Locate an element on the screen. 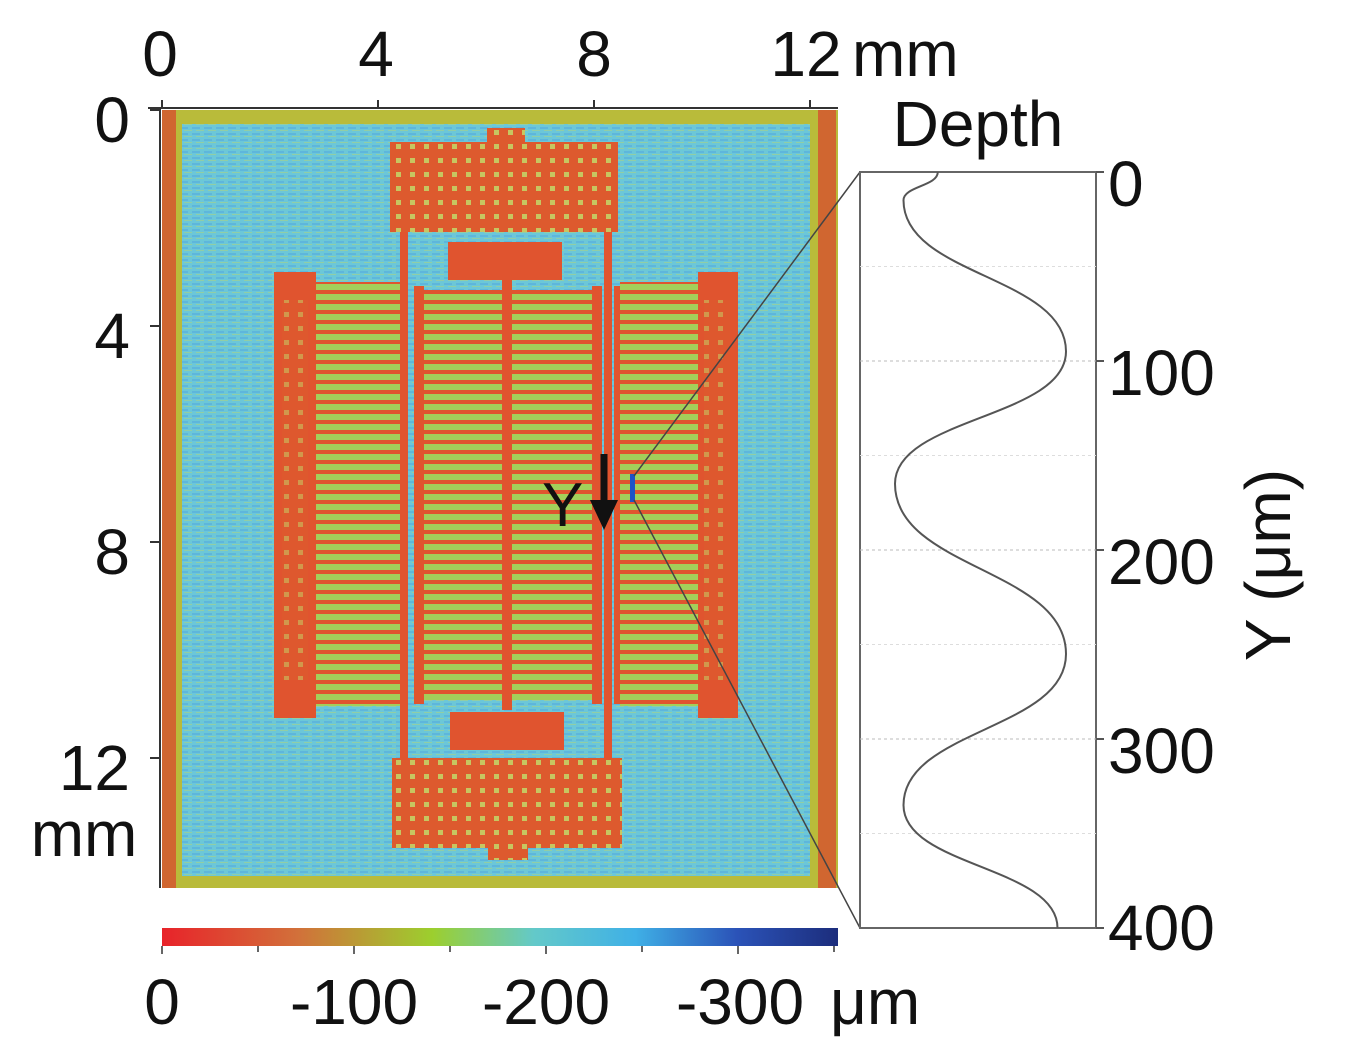 The width and height of the screenshot is (1347, 1061). y-tick-label: 0 is located at coordinates (112, 120).